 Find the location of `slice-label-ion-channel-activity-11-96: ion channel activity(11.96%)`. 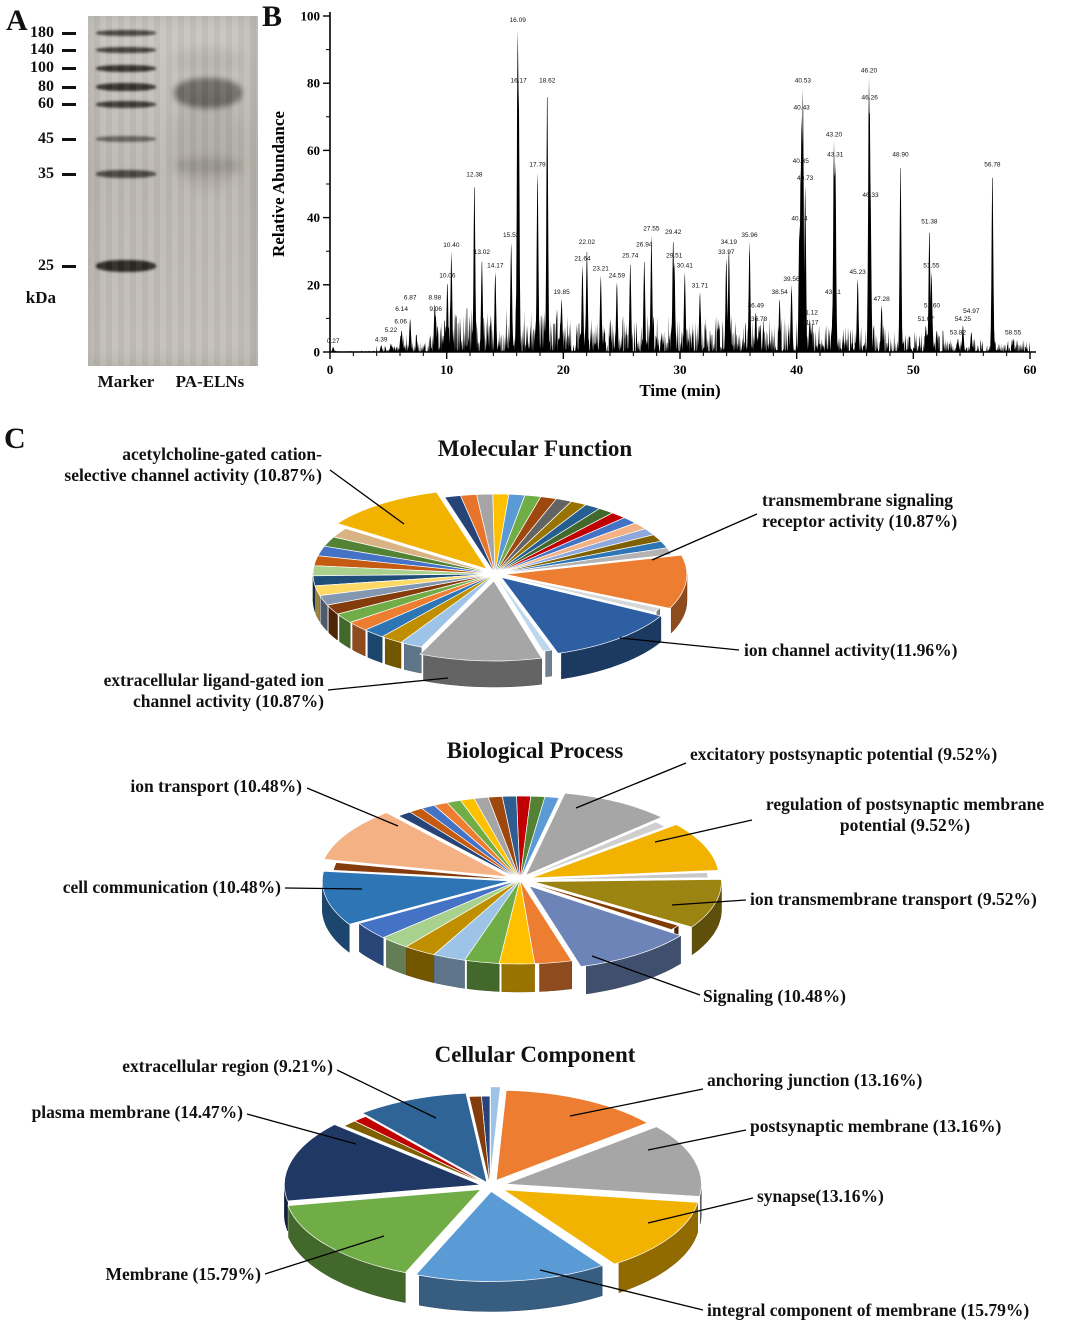

slice-label-ion-channel-activity-11-96: ion channel activity(11.96%) is located at coordinates (851, 650).